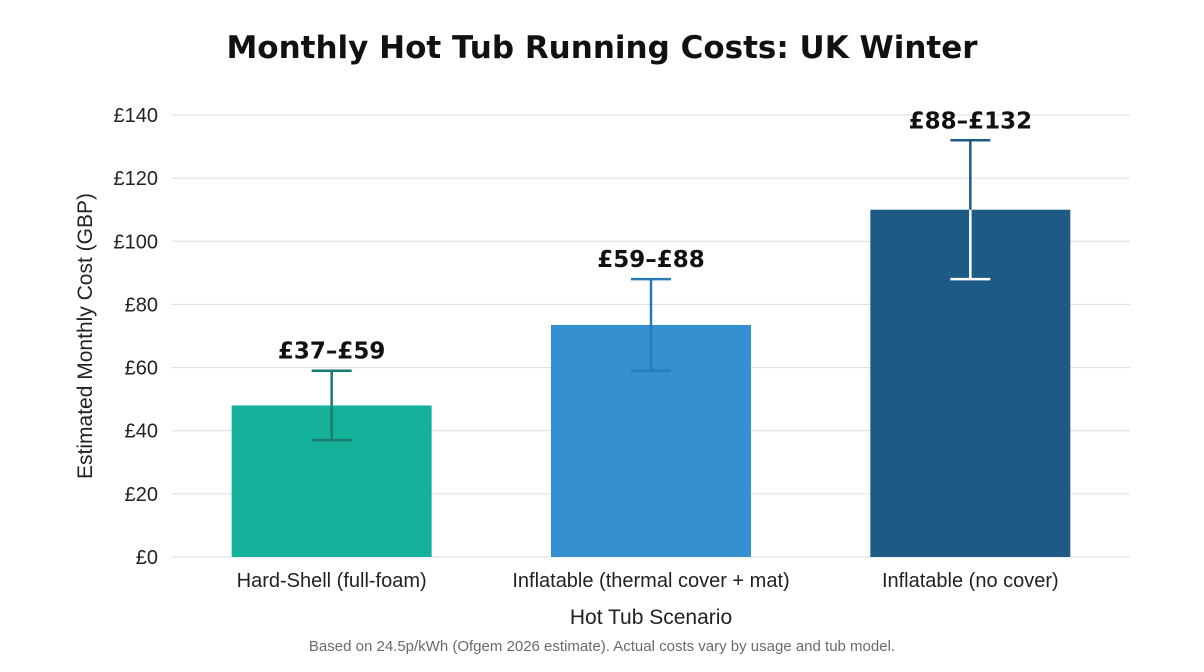  I want to click on x-axis-label: Hot Tub Scenario, so click(651, 617).